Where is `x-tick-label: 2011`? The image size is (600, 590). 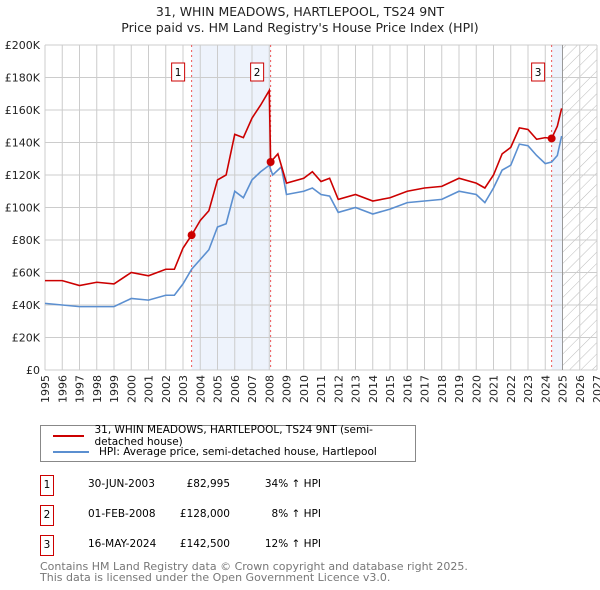
x-tick-label: 2011 is located at coordinates (321, 389).